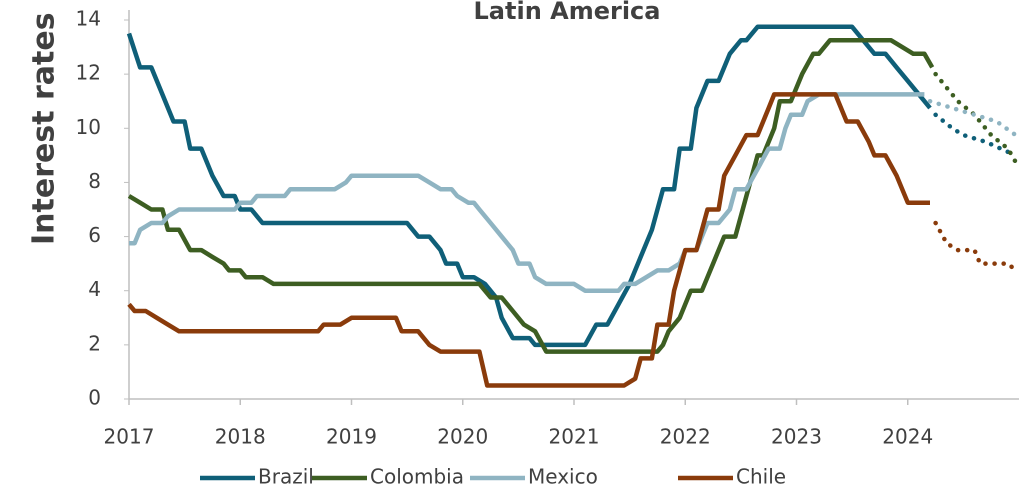 This screenshot has height=489, width=1019. I want to click on y-tick-label: 6, so click(94, 235).